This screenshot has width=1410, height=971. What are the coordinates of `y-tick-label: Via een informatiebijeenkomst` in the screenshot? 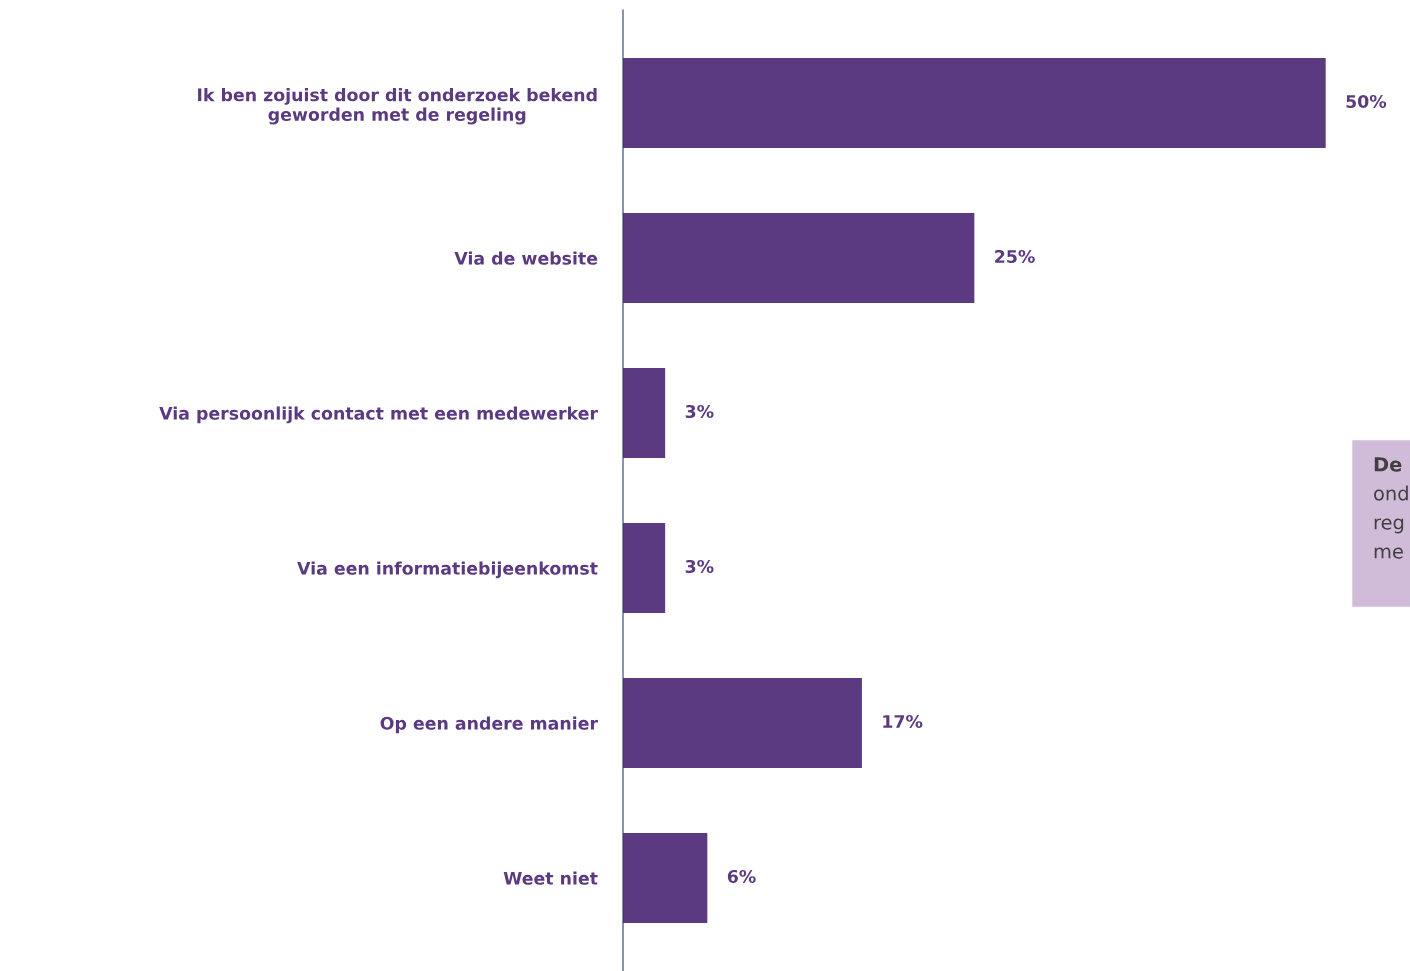 It's located at (447, 570).